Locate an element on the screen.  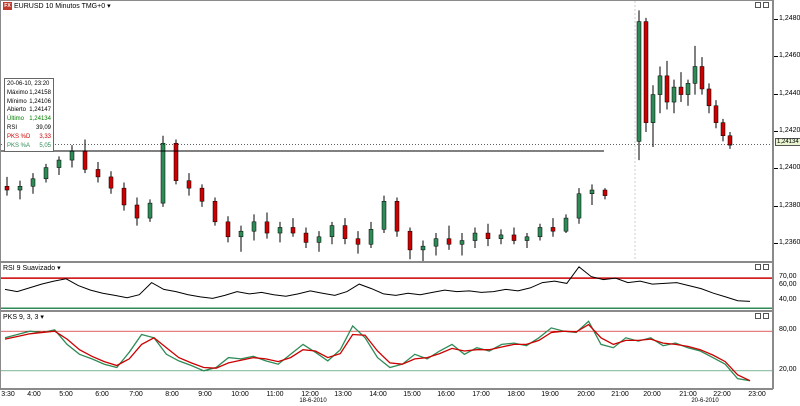
time-tick-label: 14:00 is located at coordinates (378, 394).